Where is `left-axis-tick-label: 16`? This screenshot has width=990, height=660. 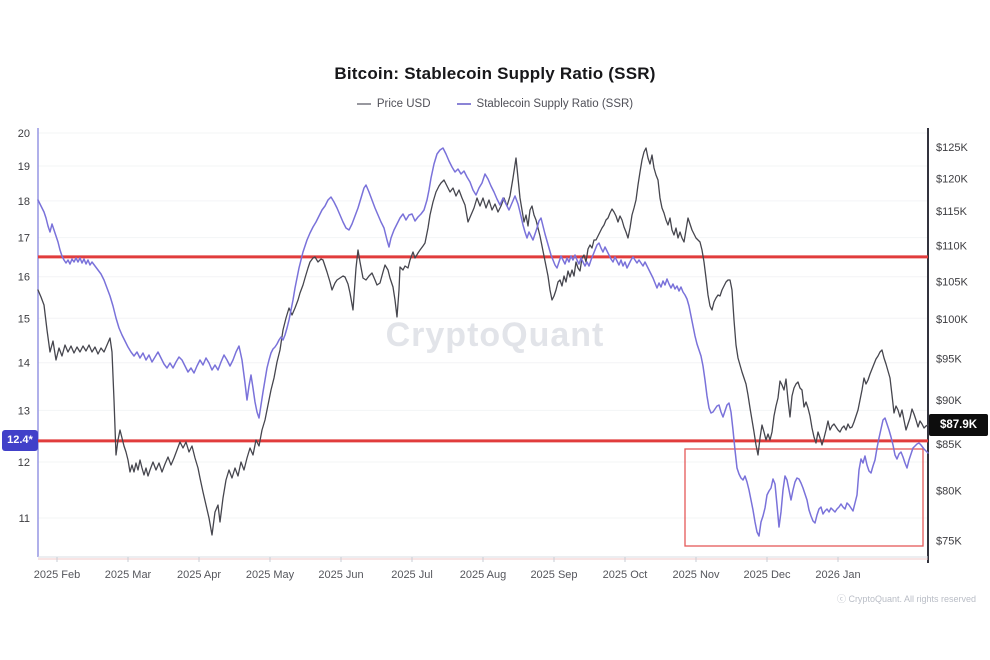 left-axis-tick-label: 16 is located at coordinates (24, 278).